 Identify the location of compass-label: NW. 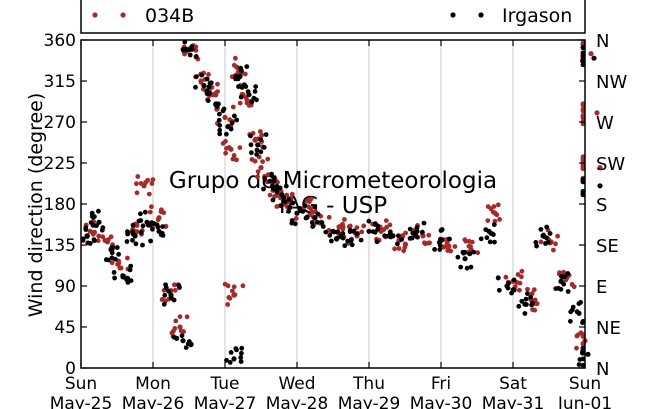
(611, 82).